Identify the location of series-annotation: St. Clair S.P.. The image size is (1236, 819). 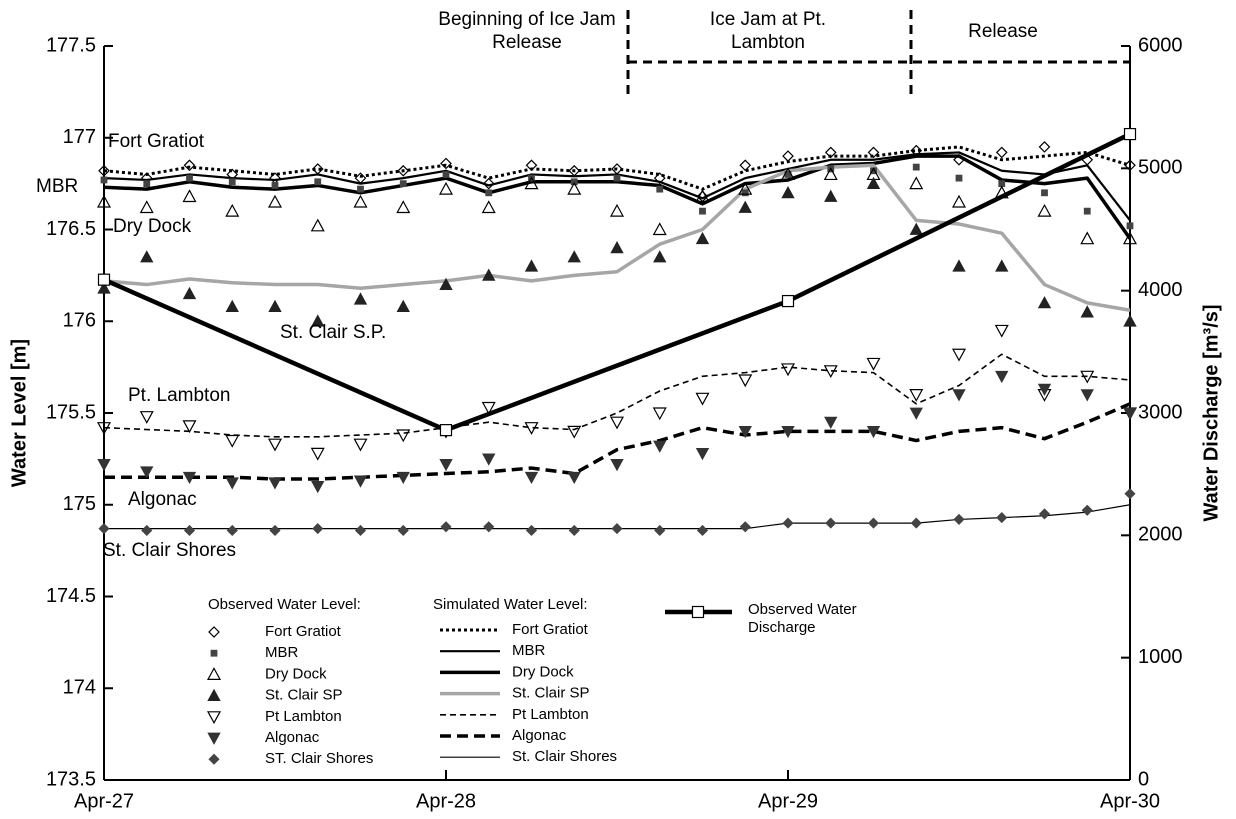
(333, 332).